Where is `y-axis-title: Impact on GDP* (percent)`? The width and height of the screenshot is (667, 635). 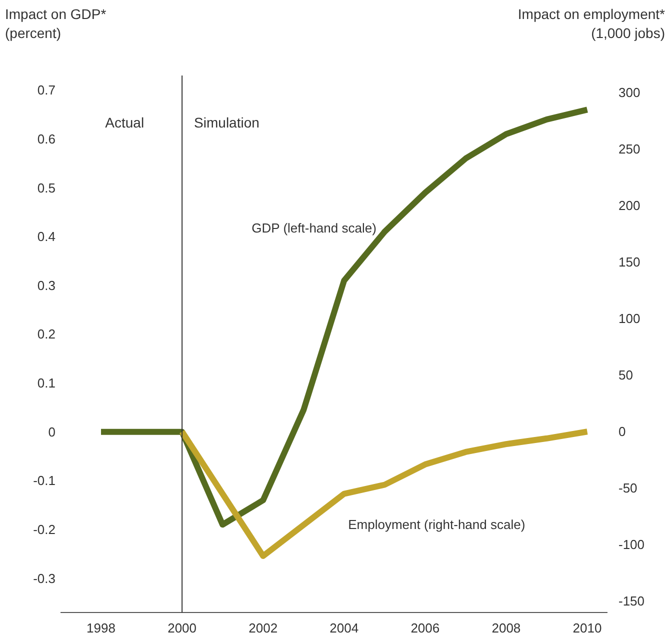 y-axis-title: Impact on GDP* (percent) is located at coordinates (55, 24).